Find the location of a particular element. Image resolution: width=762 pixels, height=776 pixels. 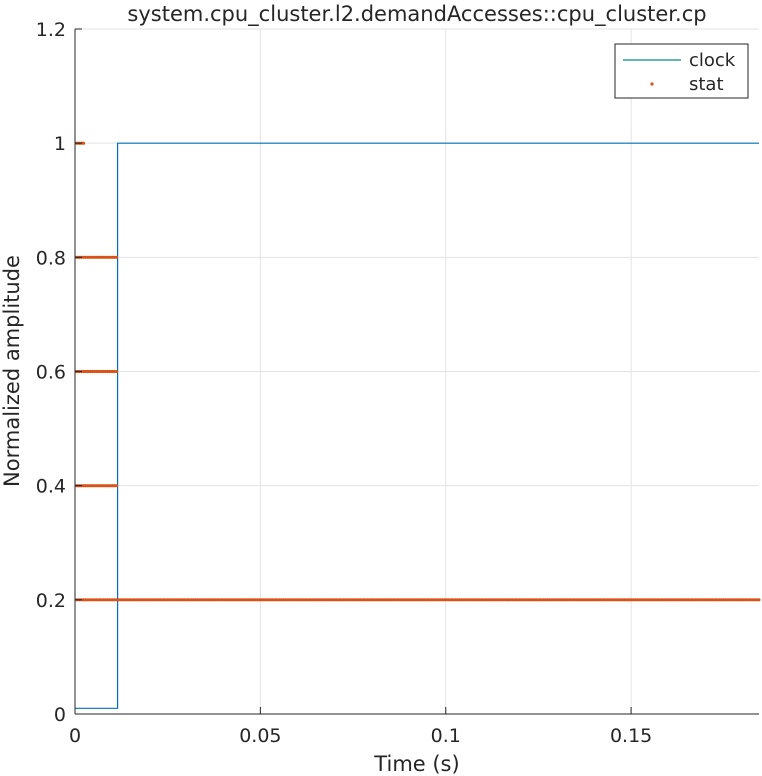

y-tick-label: 0 is located at coordinates (60, 715).